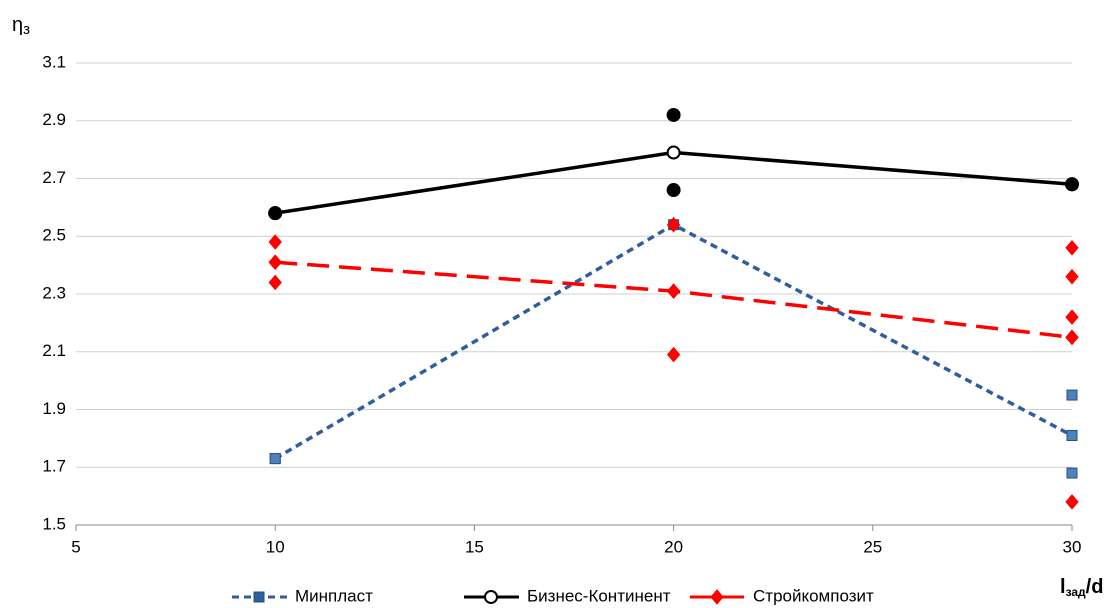  I want to click on mean-marker, so click(673, 152).